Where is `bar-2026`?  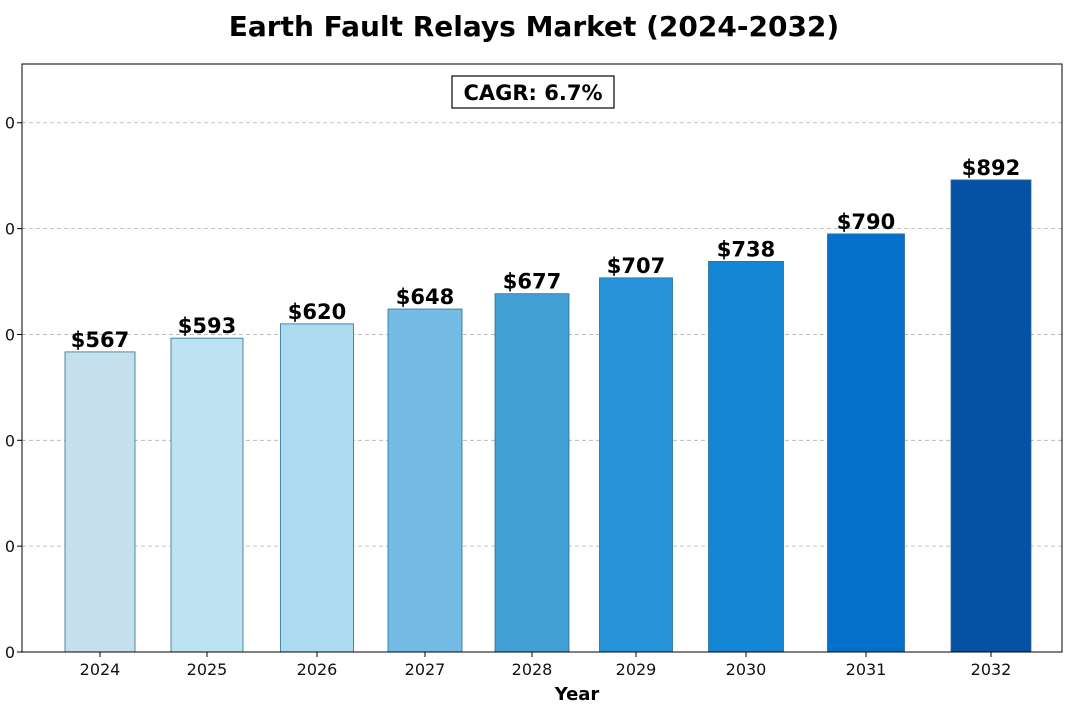 bar-2026 is located at coordinates (317, 488).